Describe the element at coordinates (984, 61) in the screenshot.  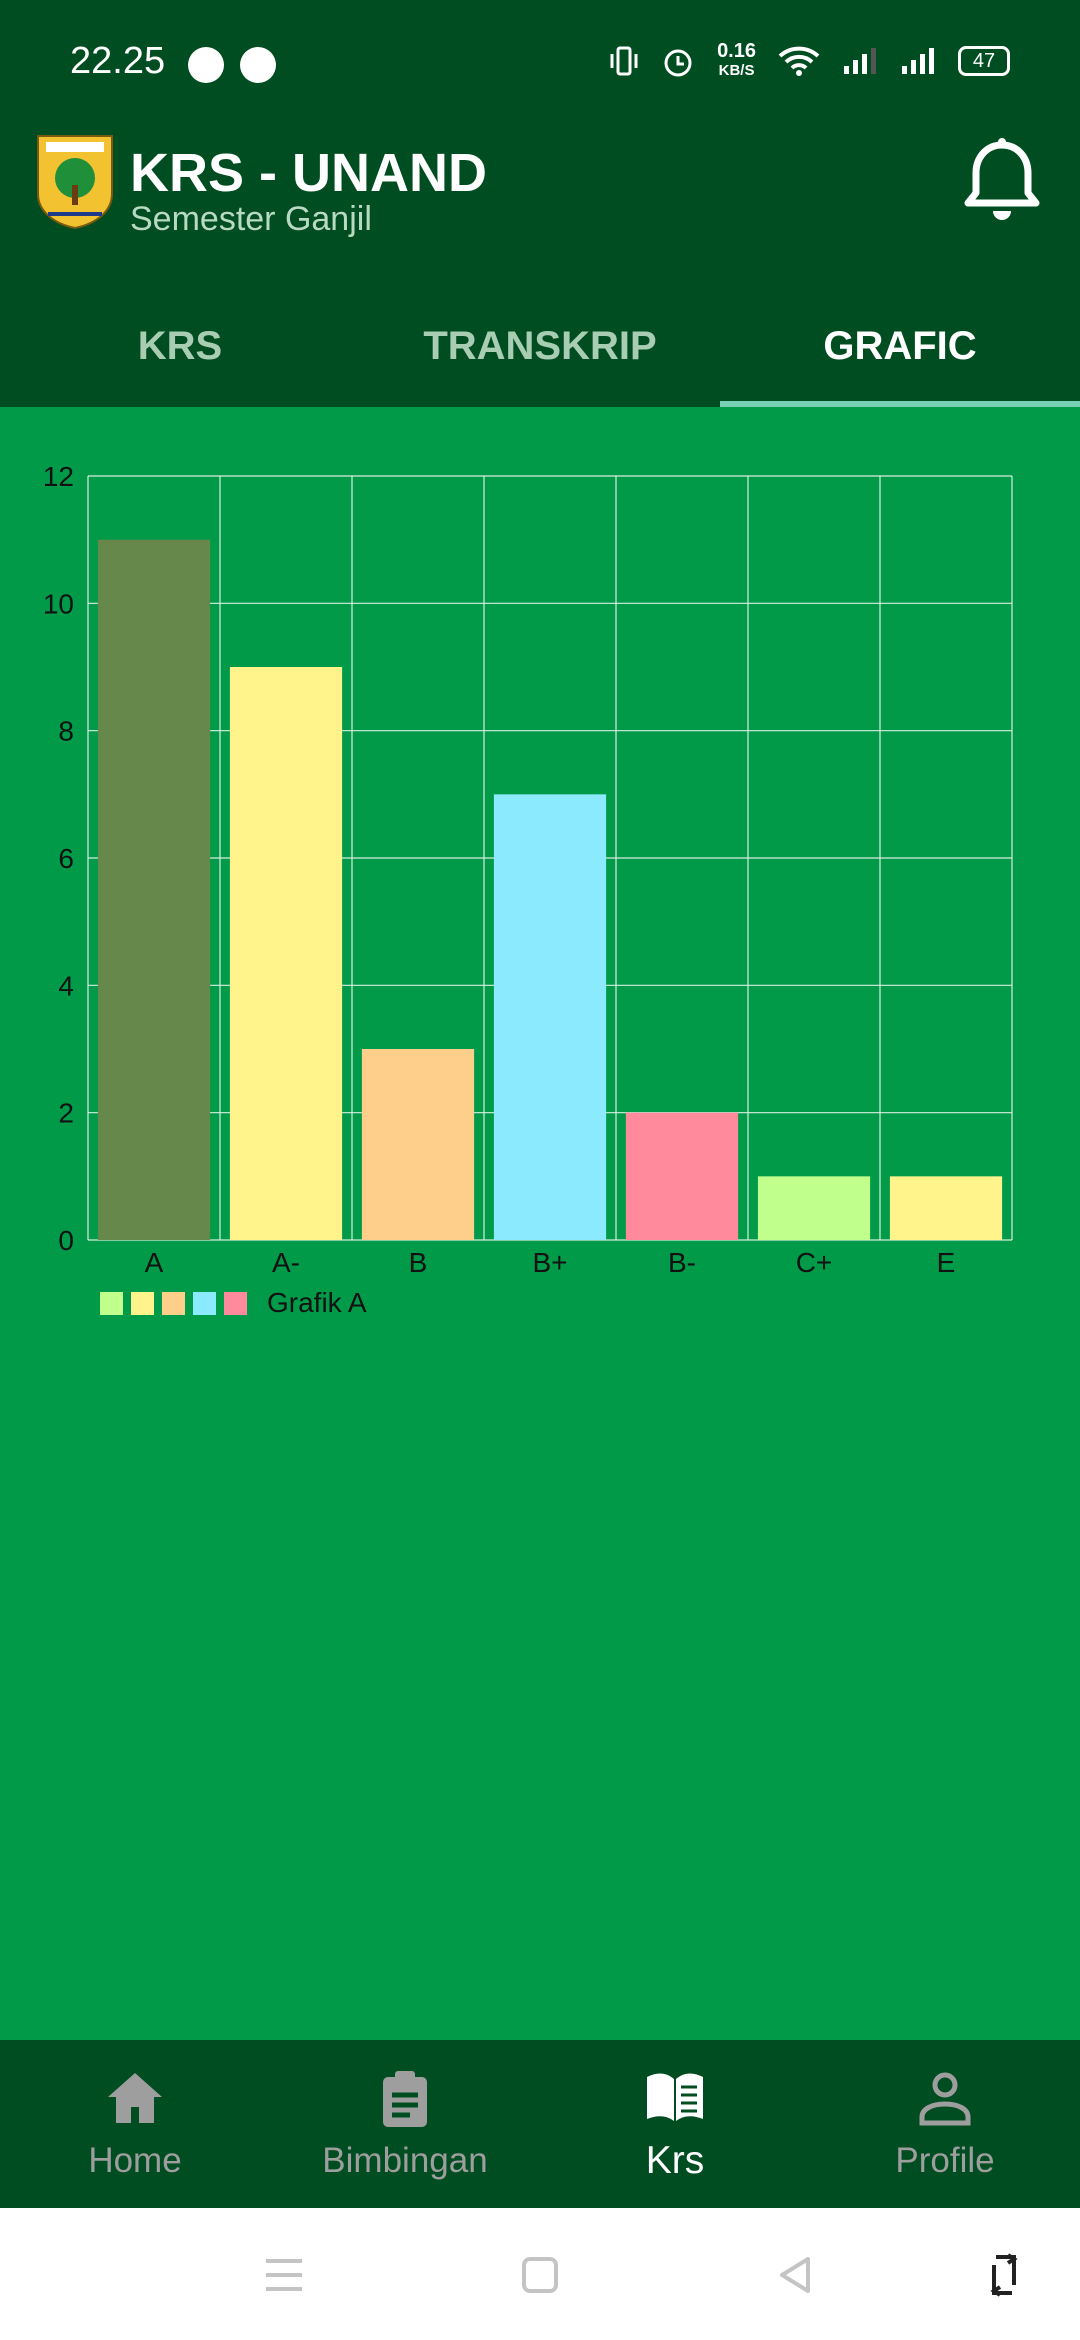
I see `battery-icon: 47` at that location.